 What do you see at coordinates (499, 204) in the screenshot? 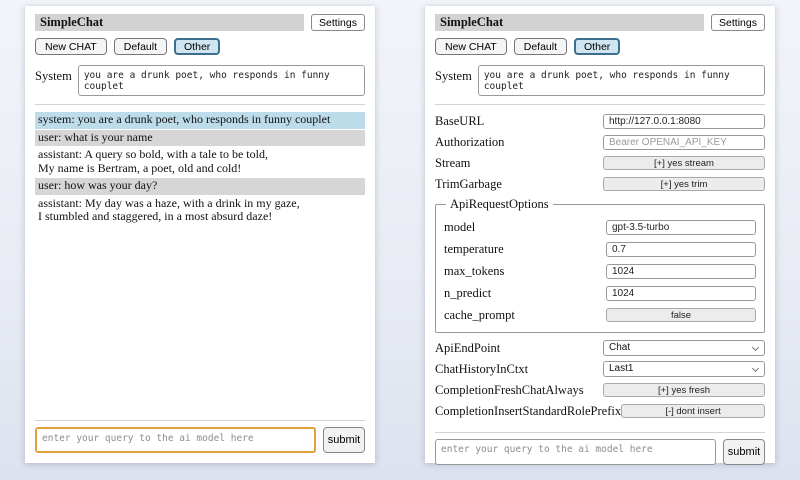
I see `api-request-options-legend: ApiRequestOptions` at bounding box center [499, 204].